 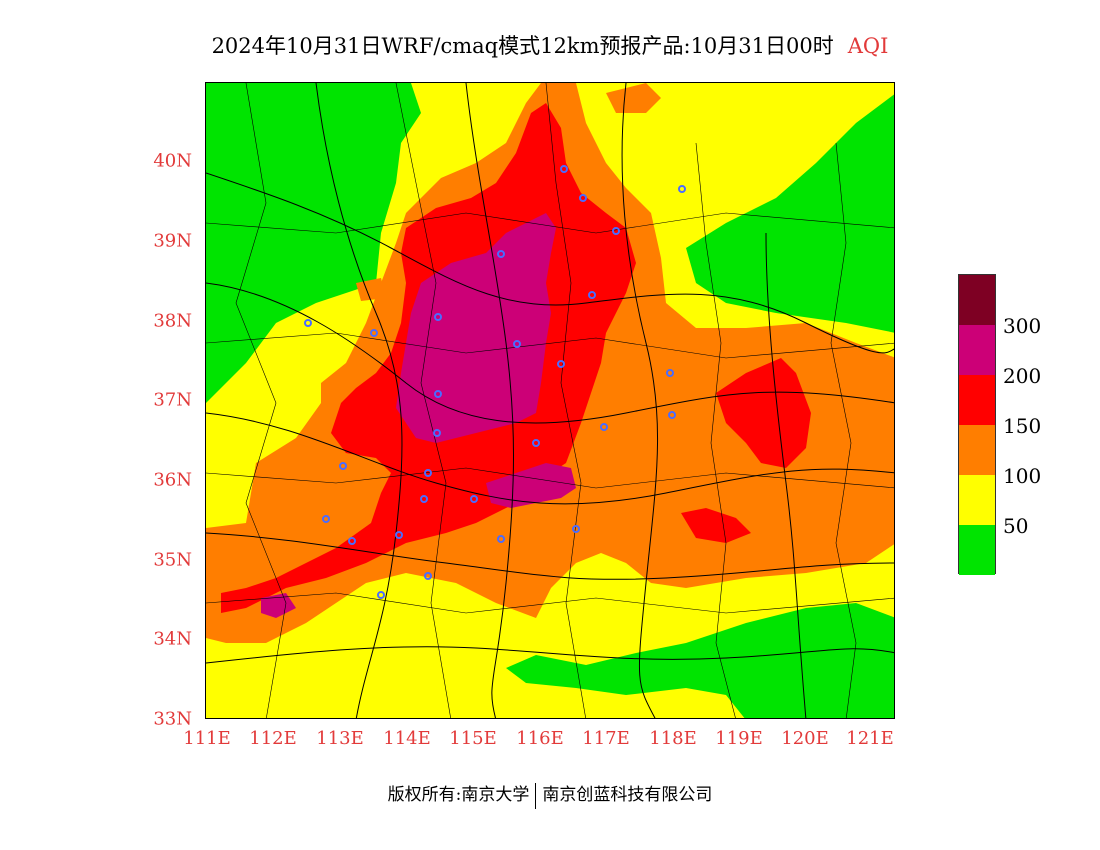 What do you see at coordinates (172, 639) in the screenshot?
I see `y-tick-label: 34N` at bounding box center [172, 639].